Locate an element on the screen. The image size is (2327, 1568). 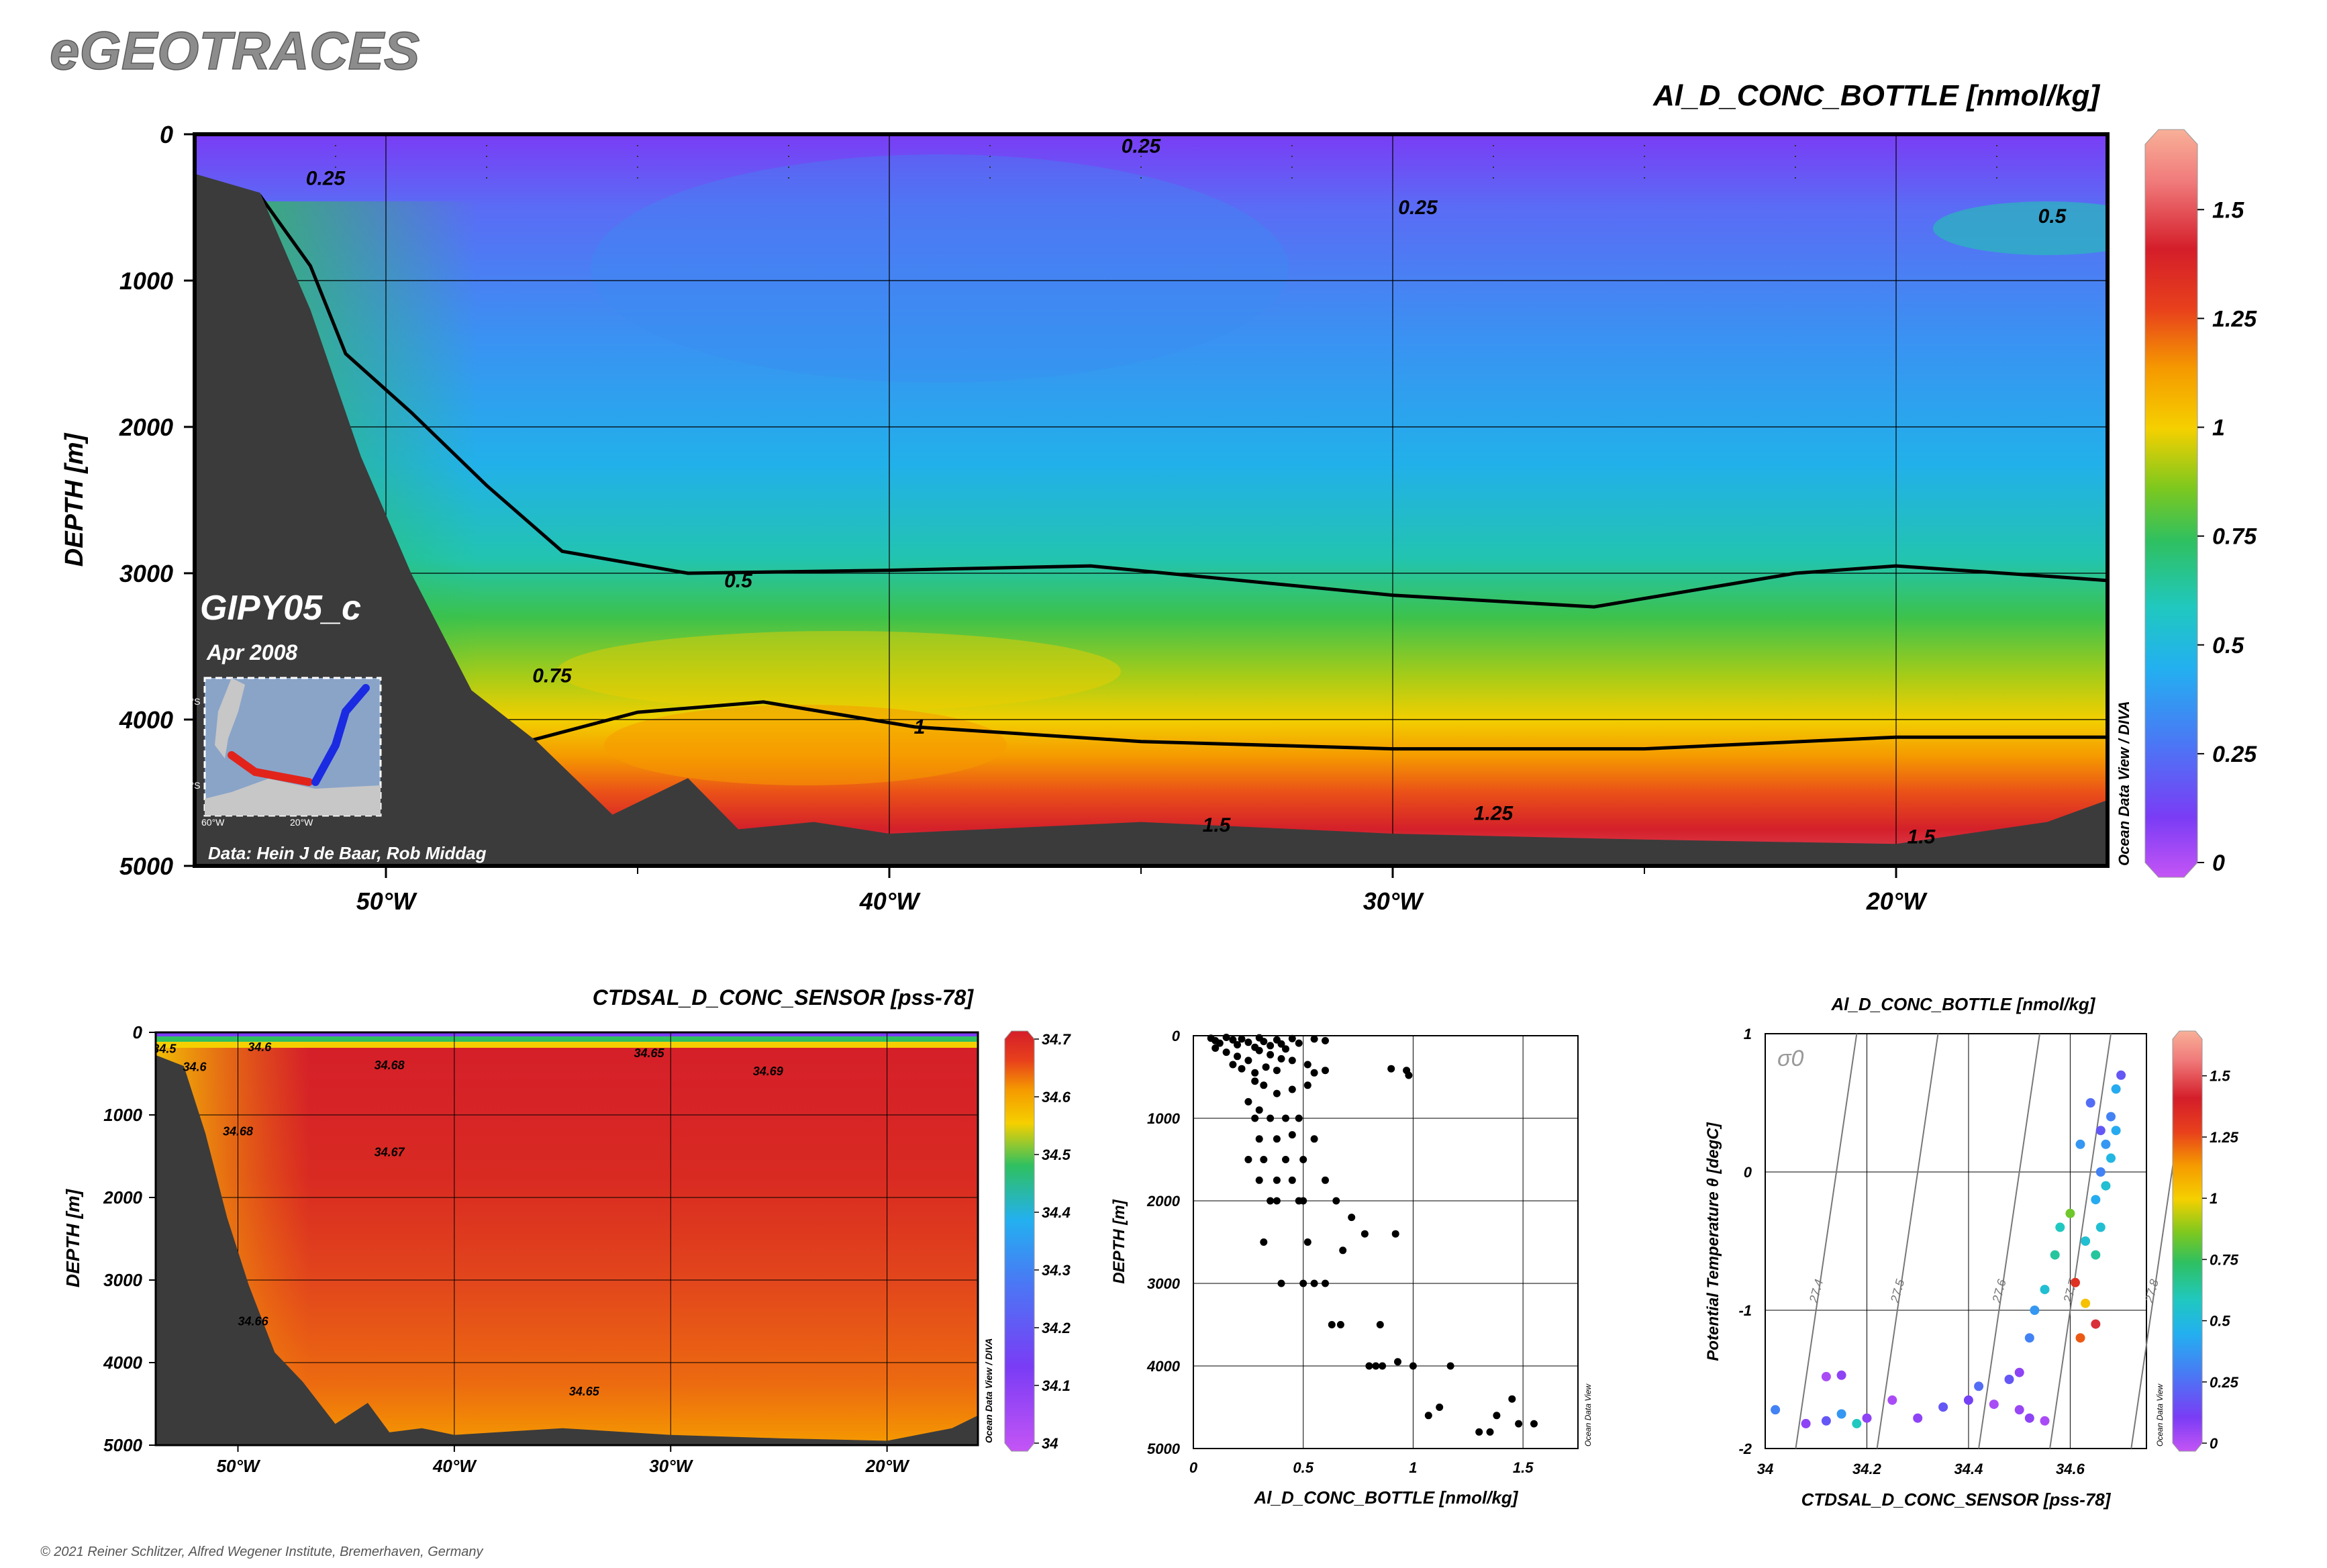
main-watermark: Ocean Data View / DIVA is located at coordinates (2124, 784).